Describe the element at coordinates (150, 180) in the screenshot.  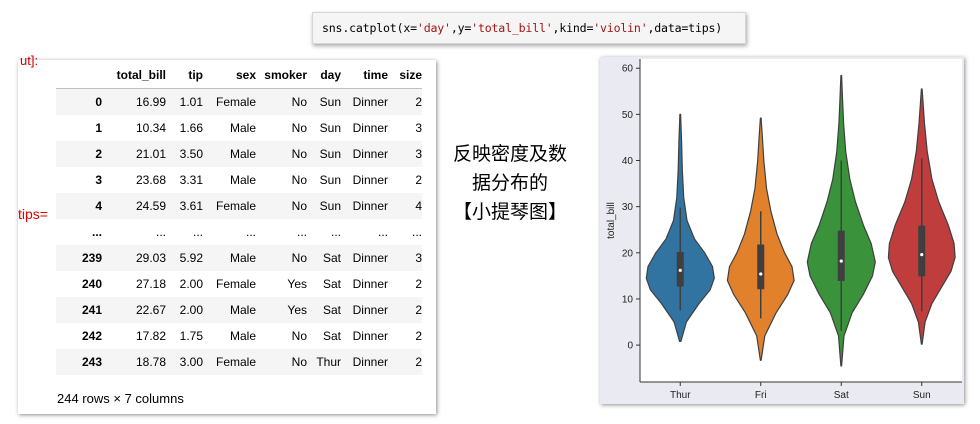
I see `table-cell: 23.68` at that location.